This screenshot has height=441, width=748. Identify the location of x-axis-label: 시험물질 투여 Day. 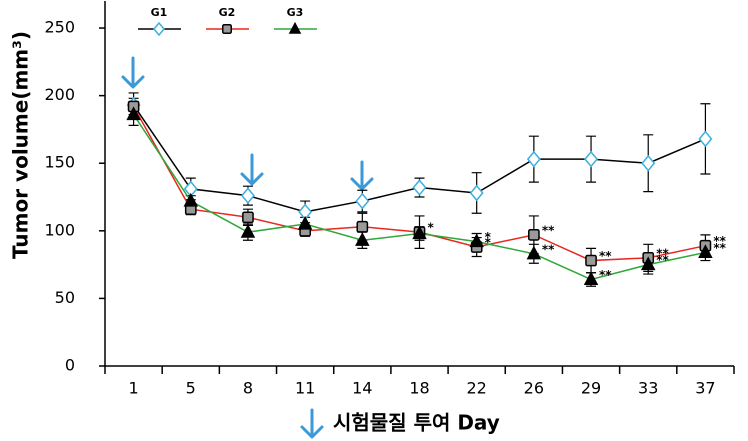
(416, 423).